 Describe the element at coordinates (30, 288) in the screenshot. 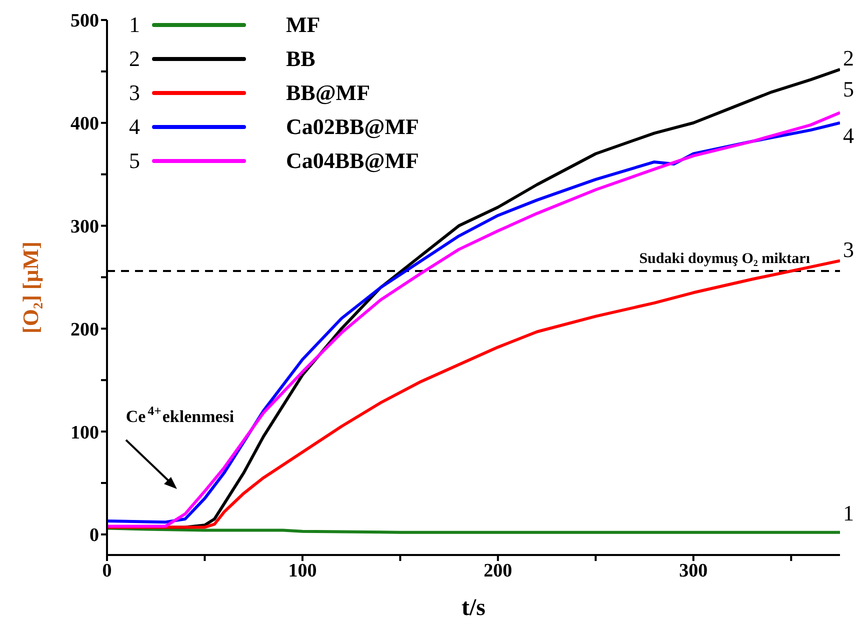

I see `y-axis-title: [O₂] [µM]` at that location.